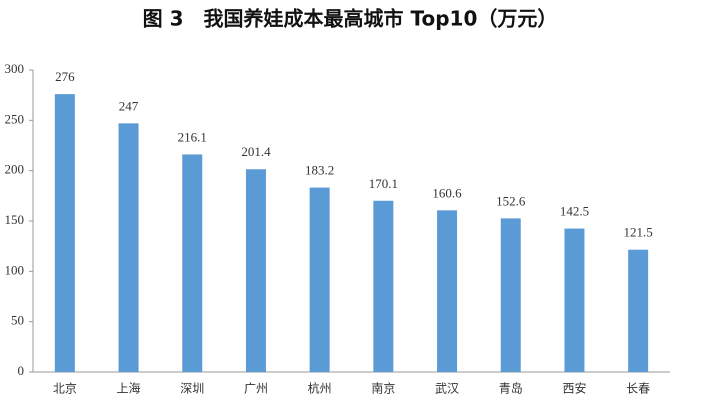 Image resolution: width=701 pixels, height=406 pixels. Describe the element at coordinates (383, 183) in the screenshot. I see `data-label: 170.1` at that location.